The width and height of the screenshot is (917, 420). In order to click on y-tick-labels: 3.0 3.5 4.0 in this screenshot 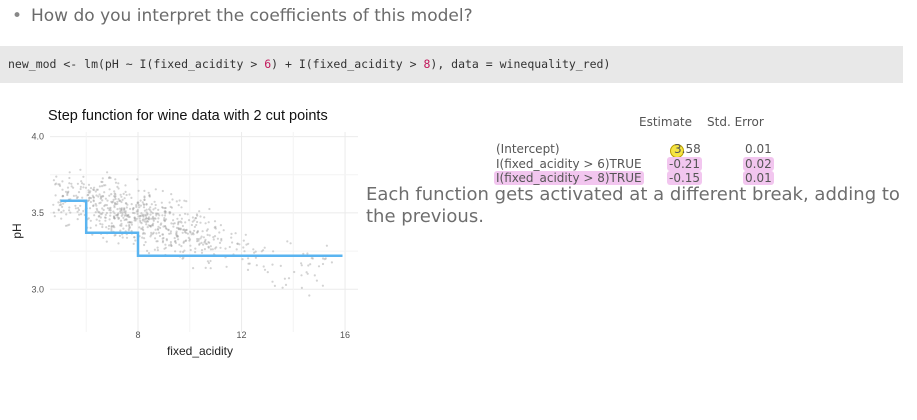, I will do `click(37, 213)`.